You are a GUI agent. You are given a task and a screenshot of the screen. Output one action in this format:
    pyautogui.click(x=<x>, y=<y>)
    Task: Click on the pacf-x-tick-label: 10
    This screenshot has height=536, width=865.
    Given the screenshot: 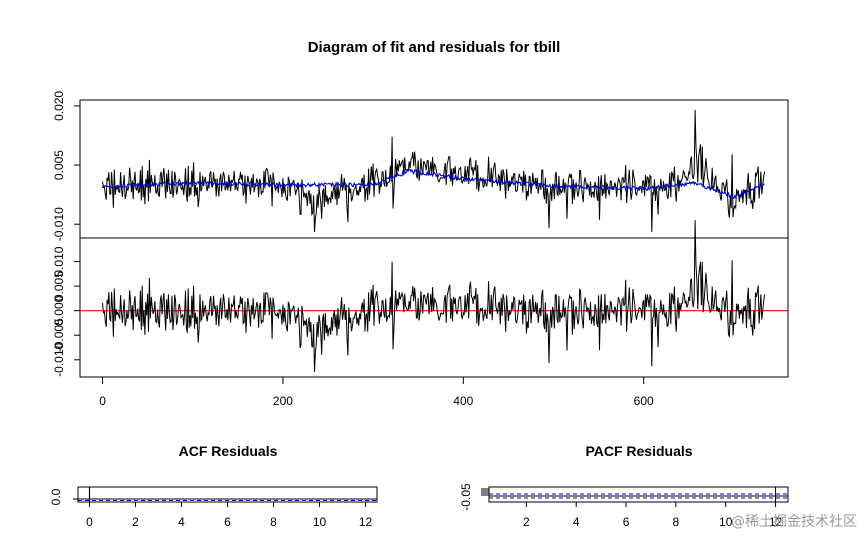 What is the action you would take?
    pyautogui.click(x=726, y=522)
    